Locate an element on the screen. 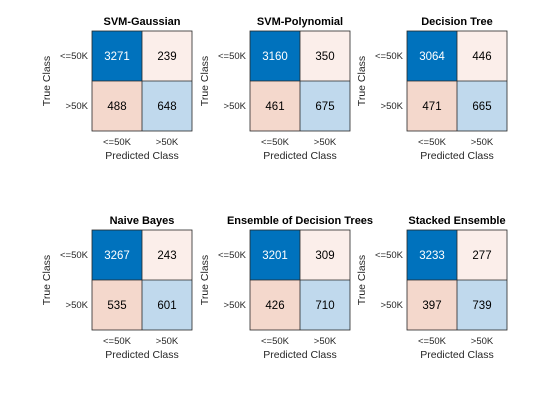  cell-value-label: 243 is located at coordinates (166, 256).